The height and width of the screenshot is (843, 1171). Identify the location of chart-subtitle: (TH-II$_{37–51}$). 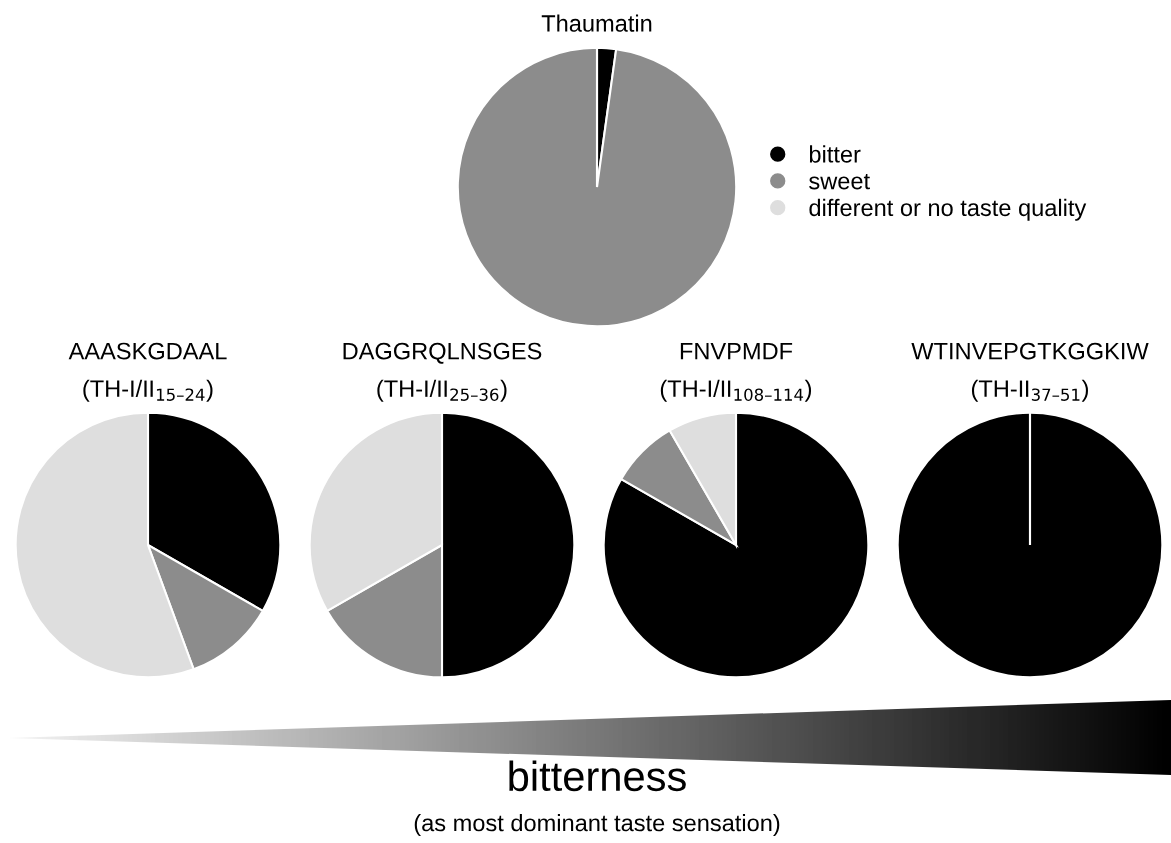
(1029, 390).